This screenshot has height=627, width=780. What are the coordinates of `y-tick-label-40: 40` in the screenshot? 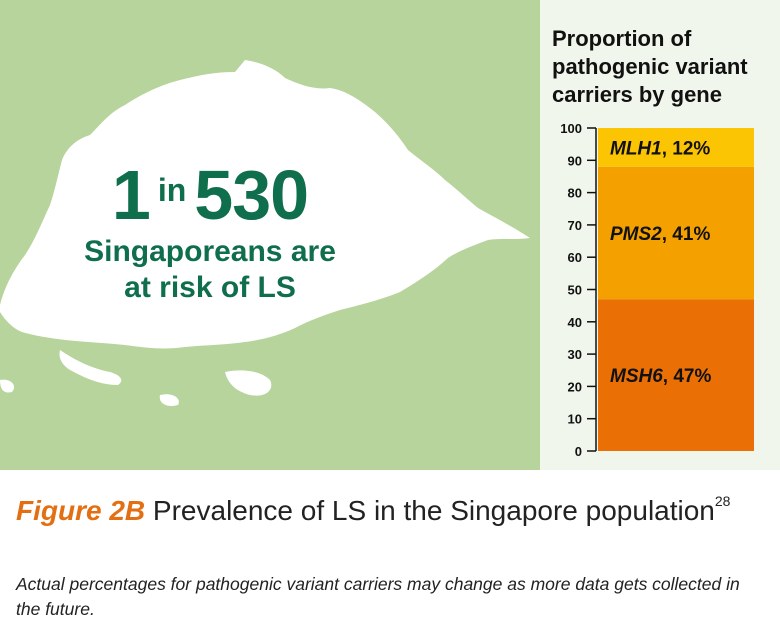 It's located at (575, 322).